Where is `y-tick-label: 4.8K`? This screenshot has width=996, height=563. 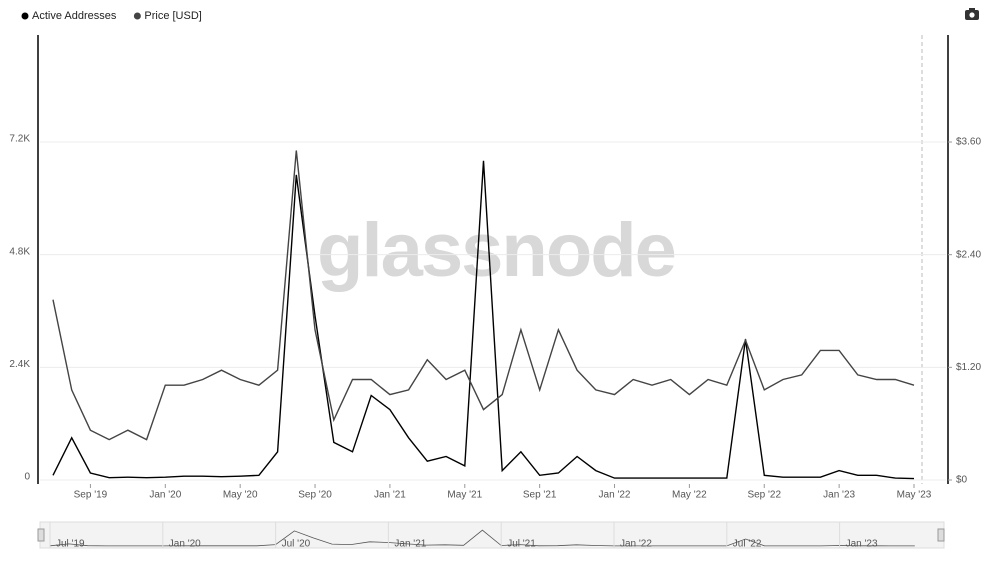 y-tick-label: 4.8K is located at coordinates (19, 251).